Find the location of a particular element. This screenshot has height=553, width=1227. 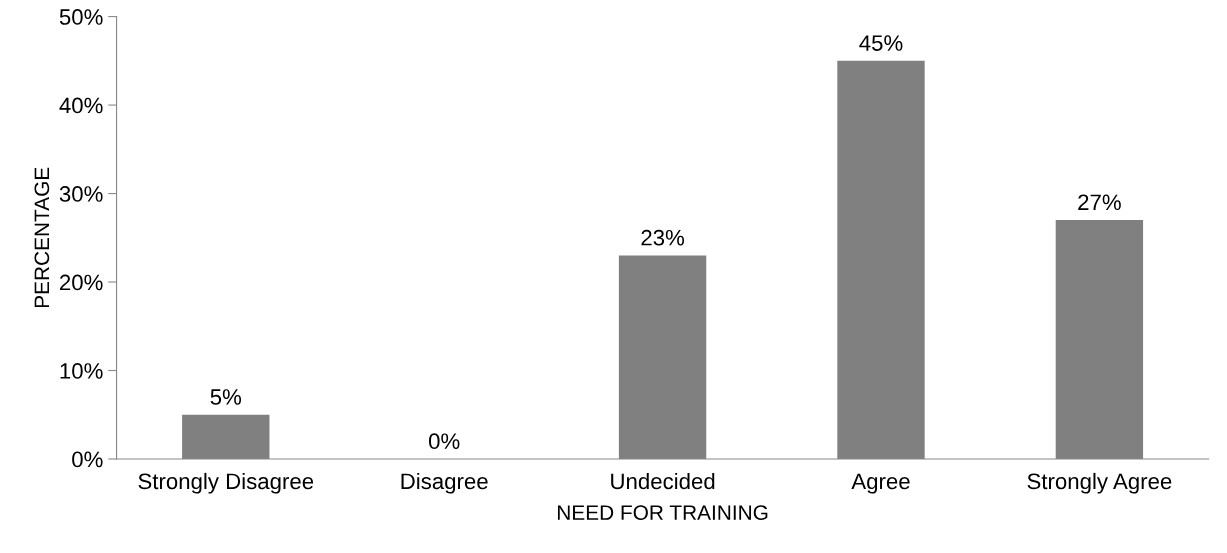

y-tick-label: 0% is located at coordinates (87, 459).